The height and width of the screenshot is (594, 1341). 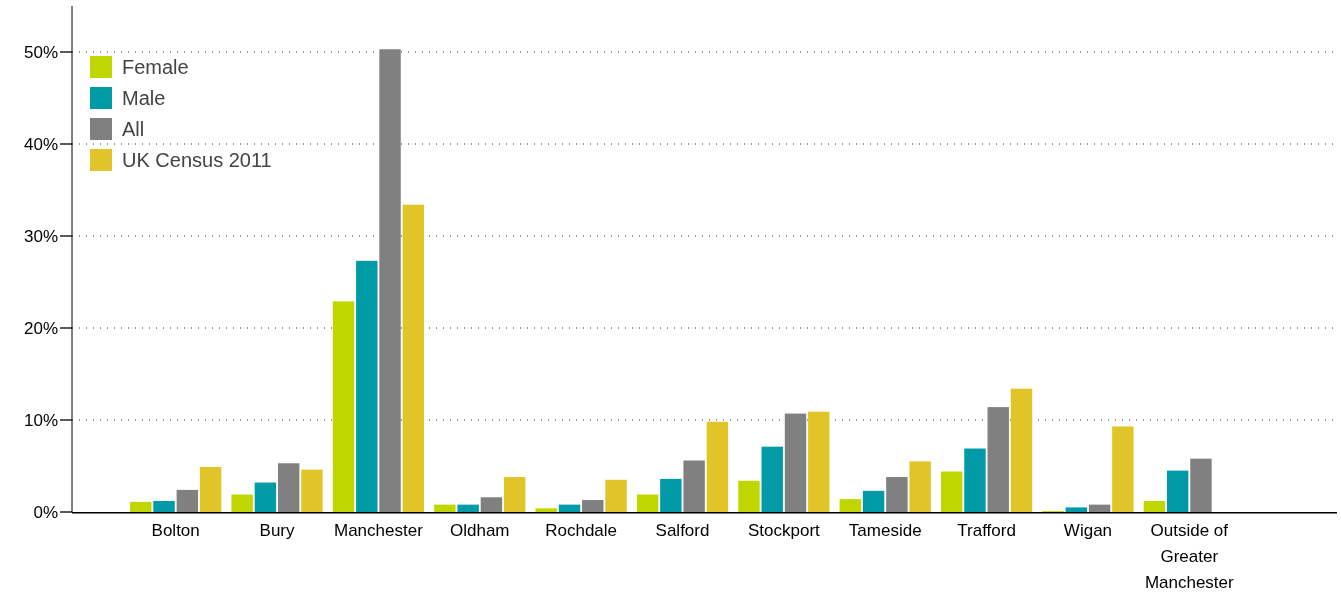 I want to click on legend-label: All, so click(x=133, y=129).